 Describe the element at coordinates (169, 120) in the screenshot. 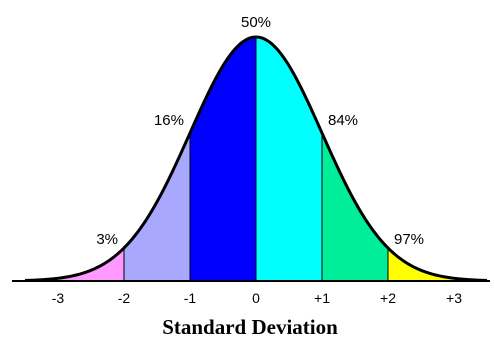

I see `pct-label: 16%` at that location.